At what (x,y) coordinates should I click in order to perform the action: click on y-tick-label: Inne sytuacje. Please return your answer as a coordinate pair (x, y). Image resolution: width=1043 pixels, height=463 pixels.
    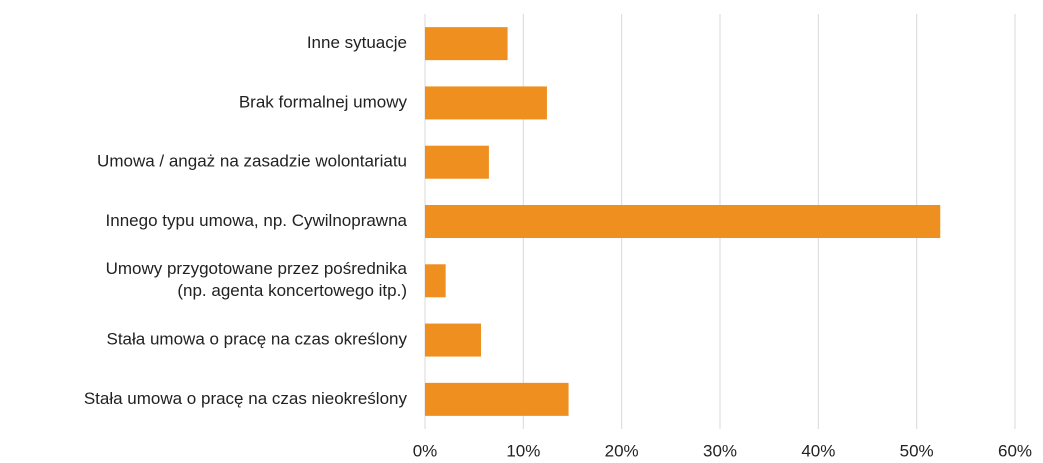
    Looking at the image, I should click on (357, 42).